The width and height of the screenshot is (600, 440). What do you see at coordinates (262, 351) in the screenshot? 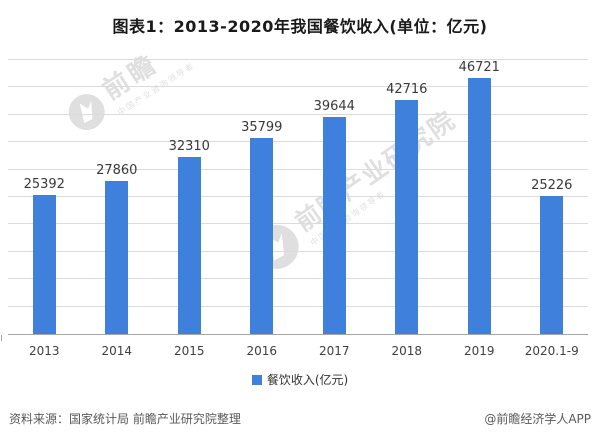
I see `x-axis-label: 2016` at bounding box center [262, 351].